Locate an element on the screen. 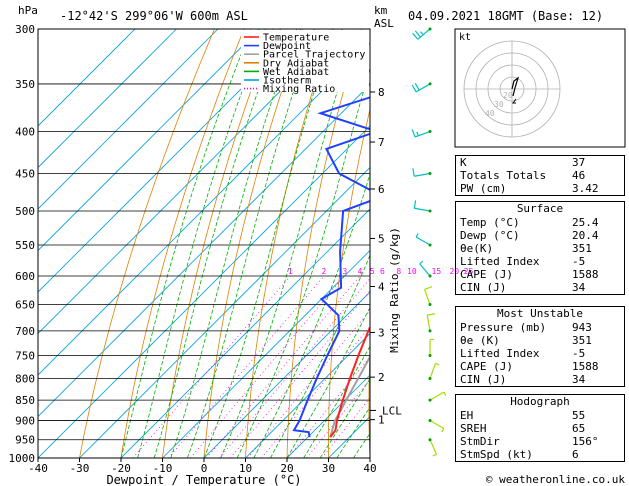  legend-label: Mixing Ratio is located at coordinates (299, 89).